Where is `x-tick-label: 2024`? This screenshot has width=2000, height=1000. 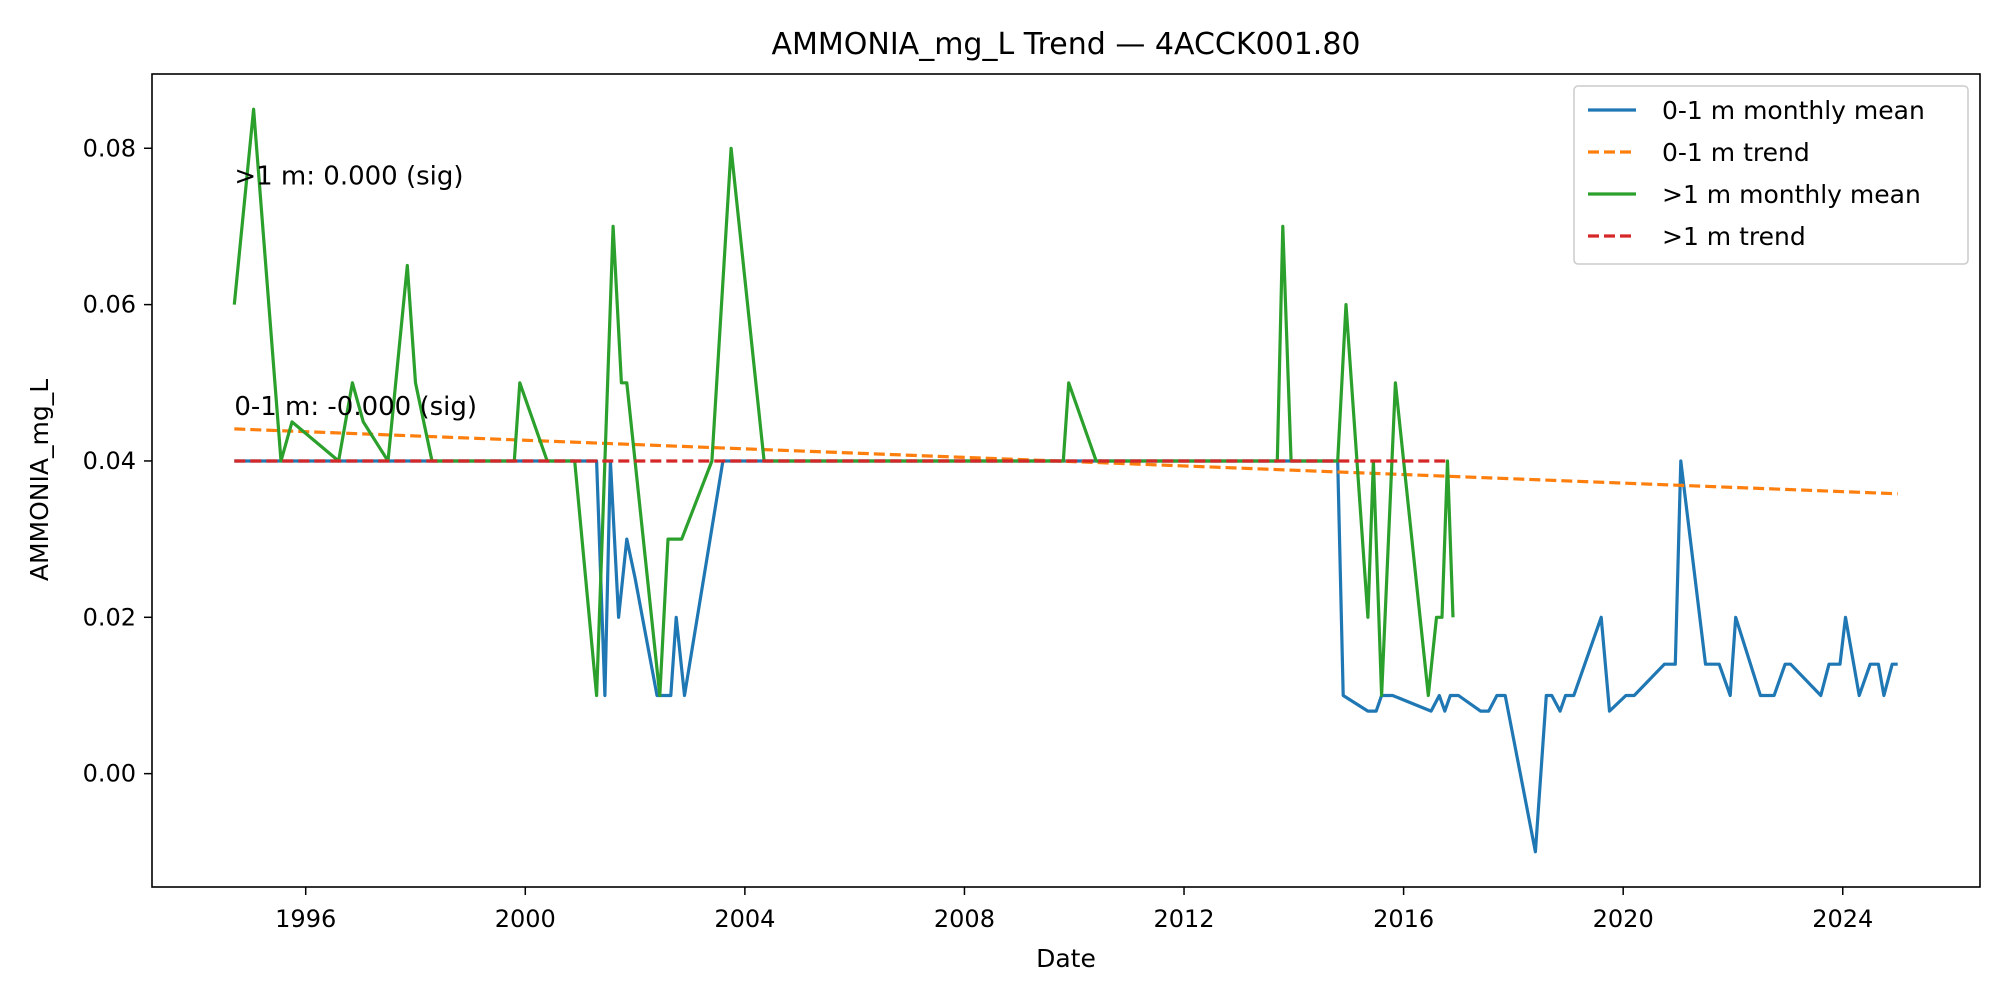
x-tick-label: 2024 is located at coordinates (1842, 919).